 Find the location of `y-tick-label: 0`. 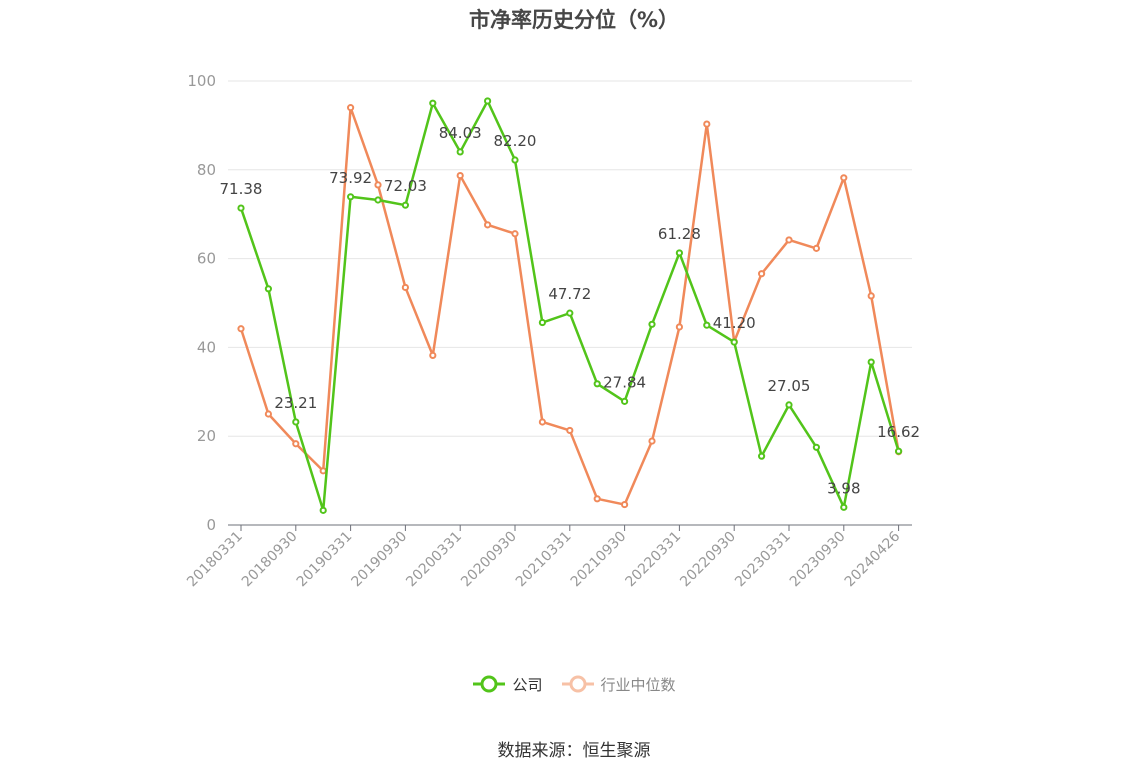

y-tick-label: 0 is located at coordinates (211, 525).